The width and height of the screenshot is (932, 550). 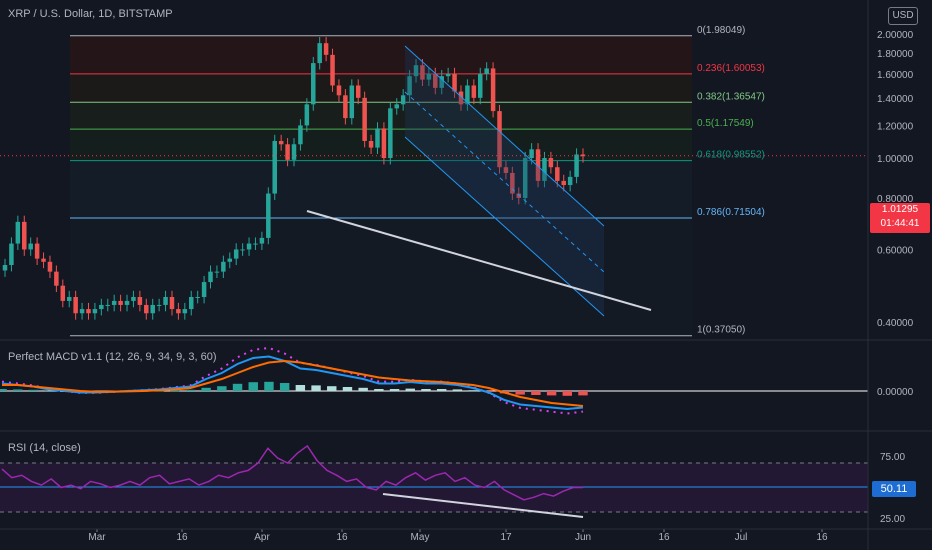 I want to click on fib-level-label: 0.382(1.36547), so click(x=731, y=96).